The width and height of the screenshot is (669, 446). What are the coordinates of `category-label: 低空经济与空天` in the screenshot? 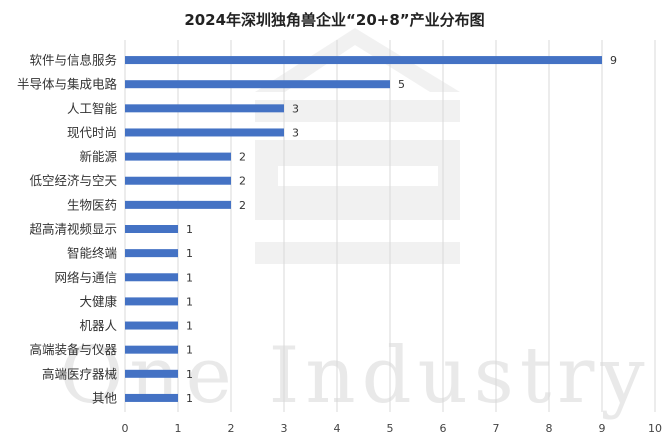 It's located at (73, 180).